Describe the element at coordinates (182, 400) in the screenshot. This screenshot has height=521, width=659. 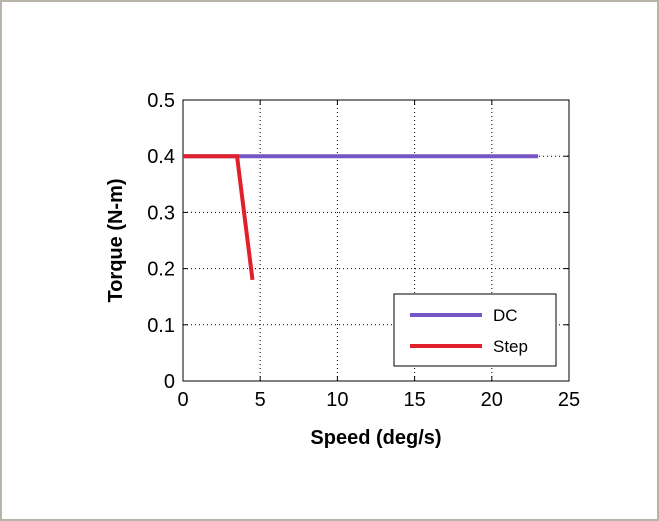
I see `x-tick-label: 0` at that location.